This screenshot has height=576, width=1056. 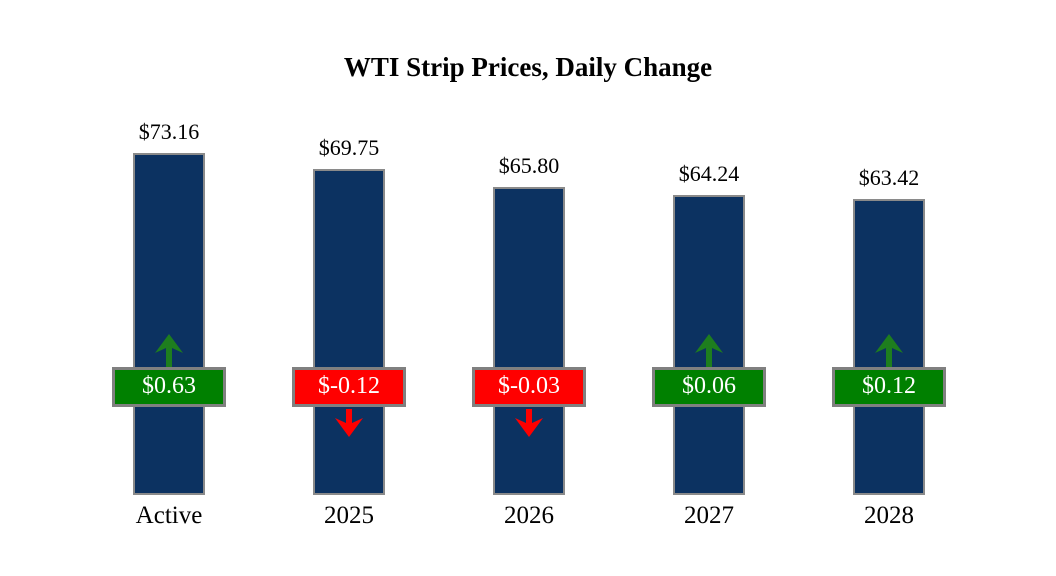 What do you see at coordinates (349, 515) in the screenshot?
I see `category-label: 2025` at bounding box center [349, 515].